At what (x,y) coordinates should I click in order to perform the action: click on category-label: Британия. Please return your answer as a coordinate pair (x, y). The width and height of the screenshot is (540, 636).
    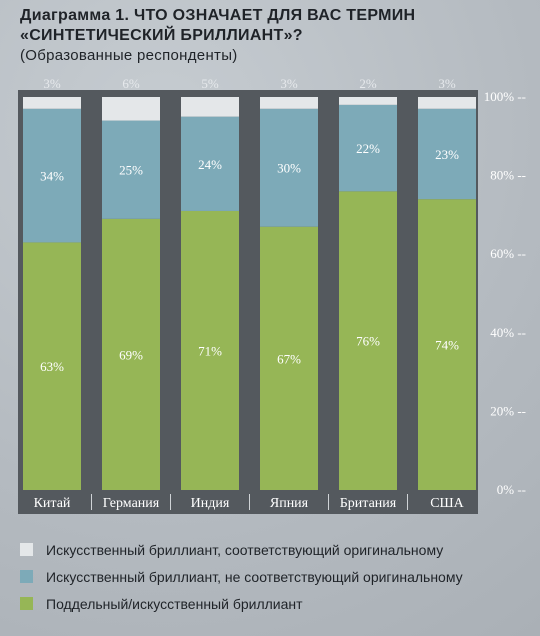
    Looking at the image, I should click on (368, 503).